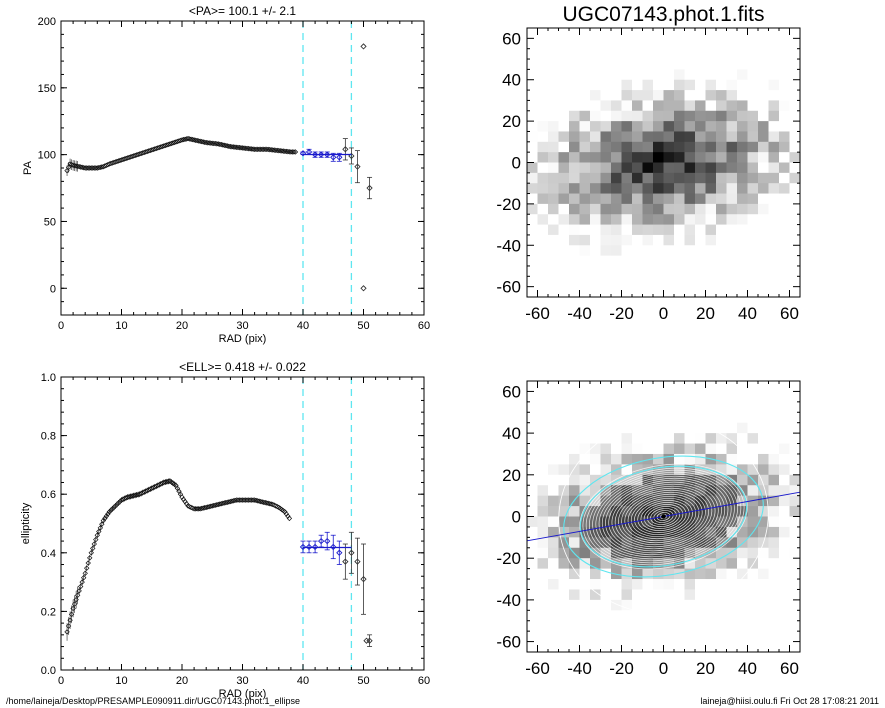  What do you see at coordinates (508, 642) in the screenshot?
I see `y-tick-label: -60` at bounding box center [508, 642].